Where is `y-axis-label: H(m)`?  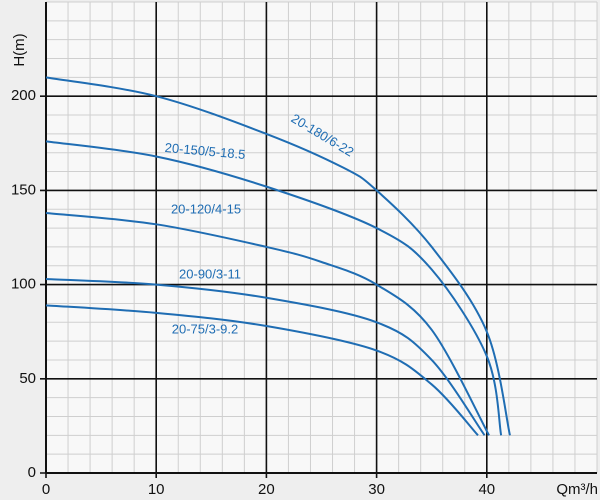
y-axis-label: H(m) is located at coordinates (19, 49).